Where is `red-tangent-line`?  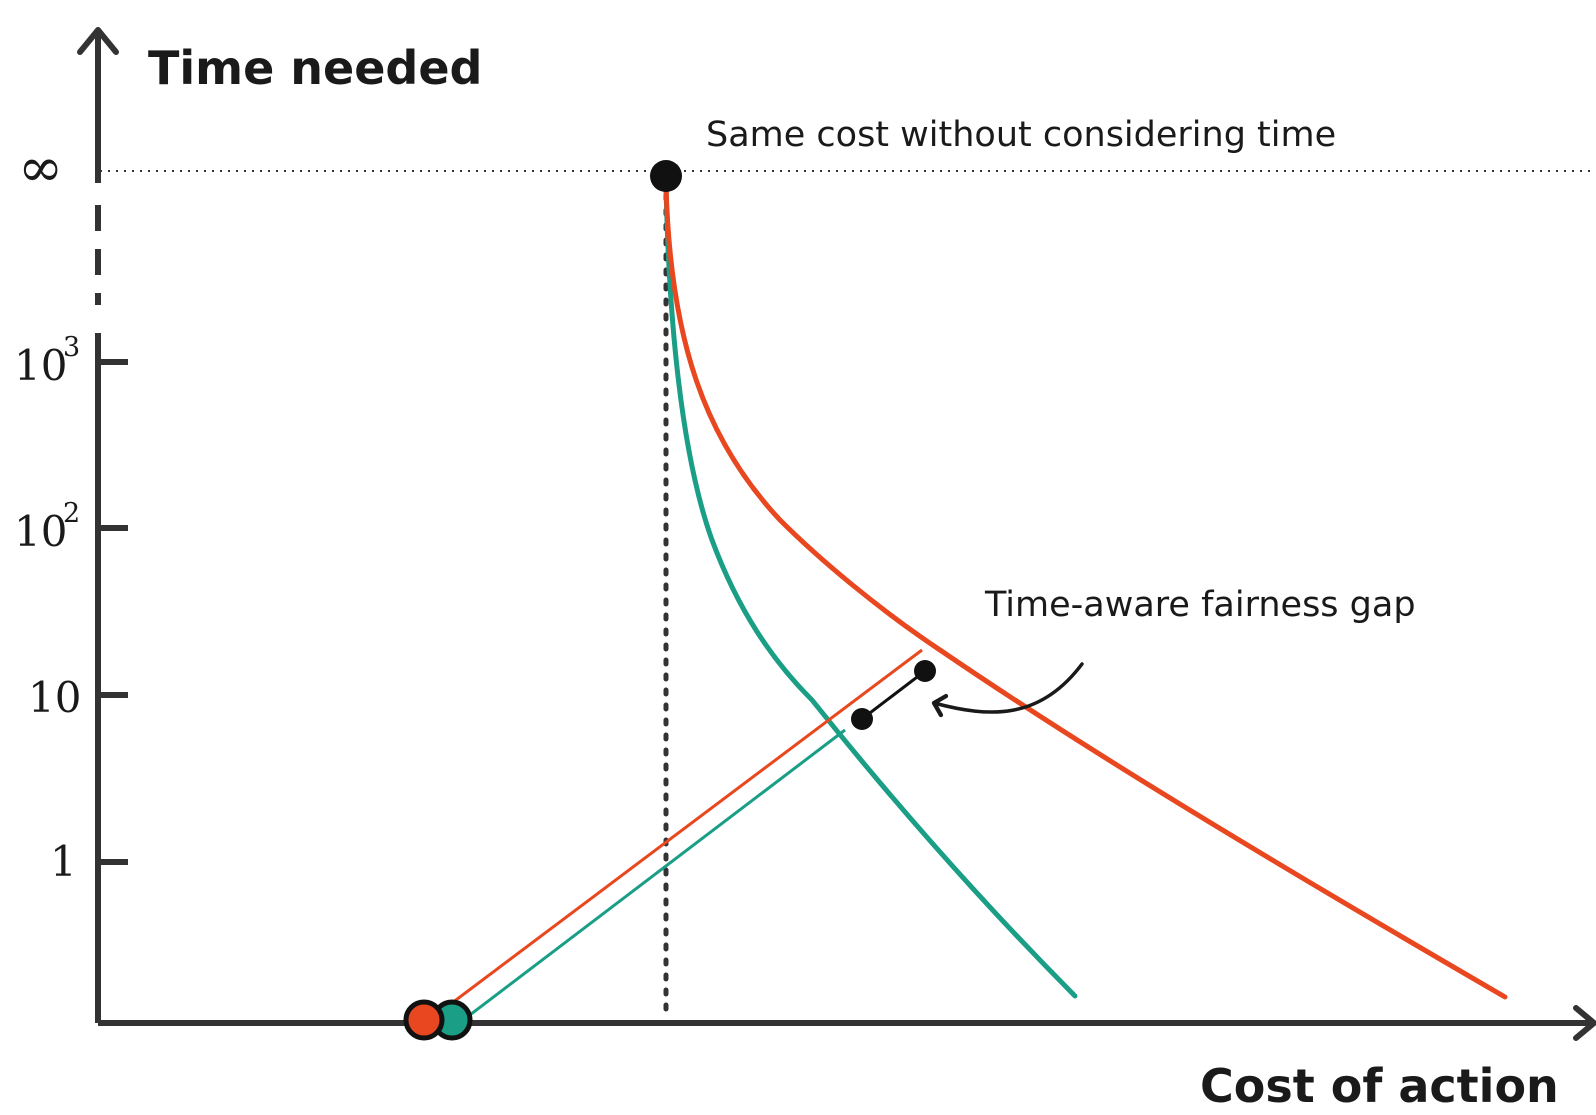 red-tangent-line is located at coordinates (677, 834).